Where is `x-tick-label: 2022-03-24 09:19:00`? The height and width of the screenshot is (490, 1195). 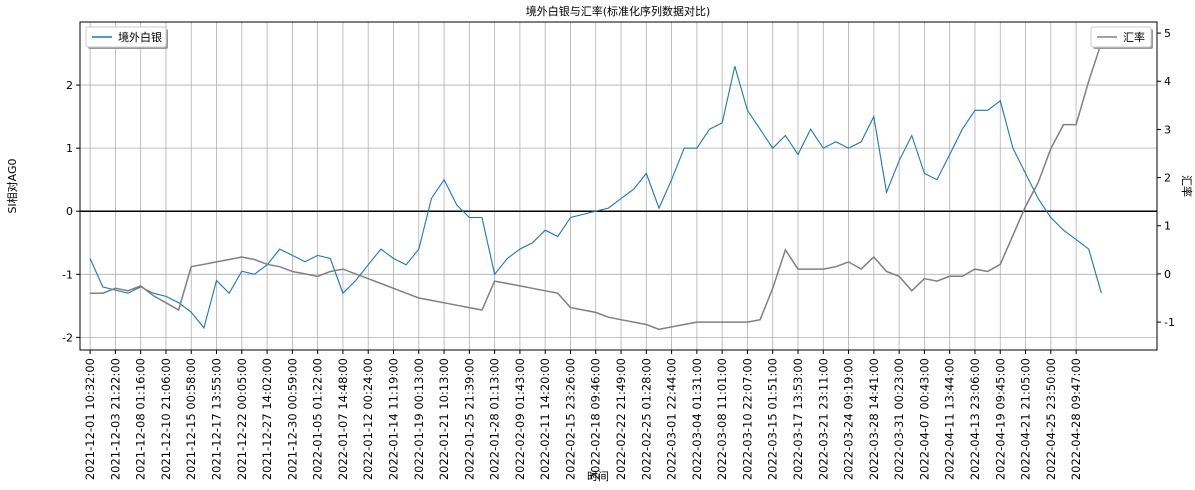 x-tick-label: 2022-03-24 09:19:00 is located at coordinates (849, 419).